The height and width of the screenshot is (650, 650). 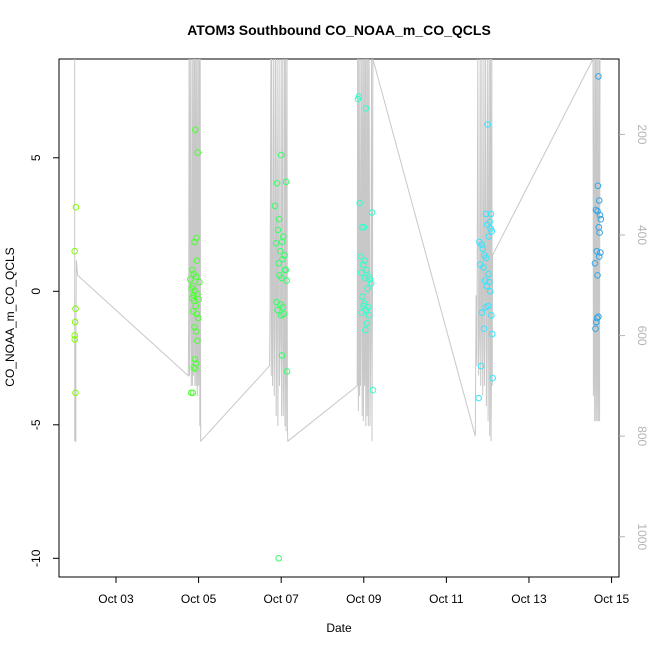 I want to click on y-axis-label: CO_NOAA_m_CO_QCLS, so click(x=10, y=316).